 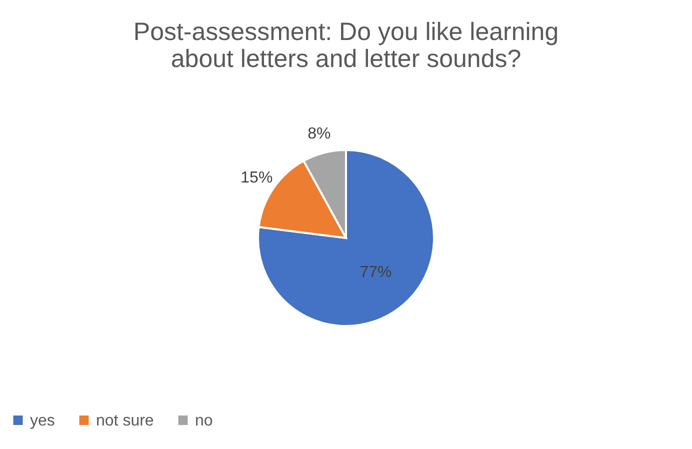 I want to click on data-label: 77%, so click(x=376, y=272).